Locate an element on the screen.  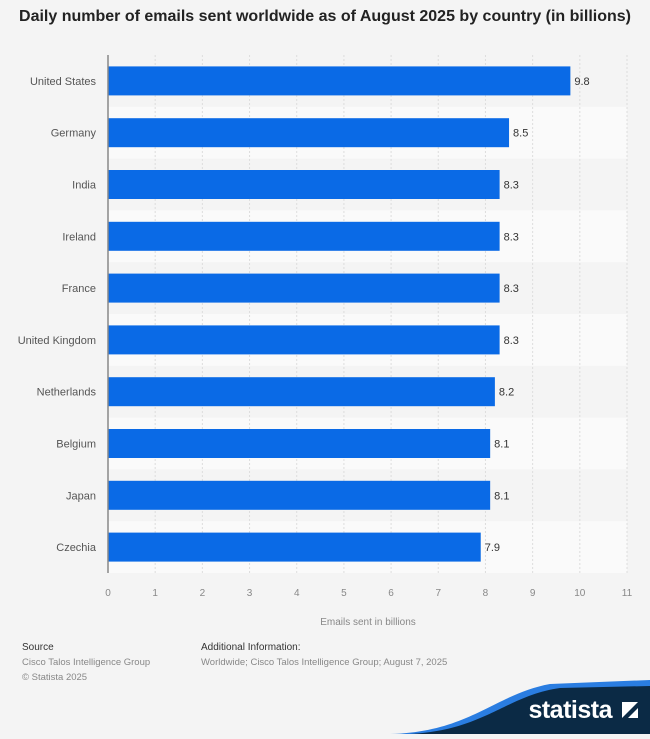
category-label: United Kingdom is located at coordinates (57, 341).